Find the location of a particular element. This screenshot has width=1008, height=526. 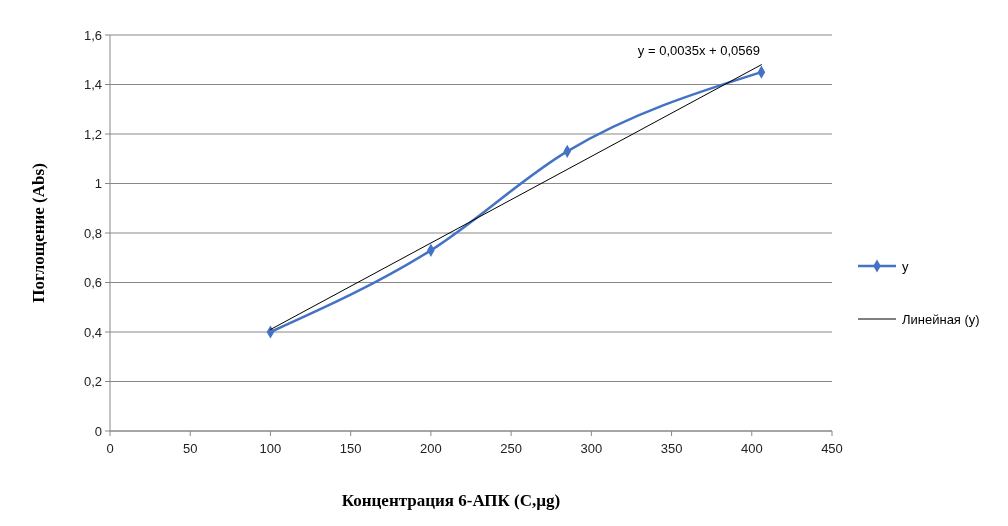

y-tick-label: 1 is located at coordinates (98, 184).